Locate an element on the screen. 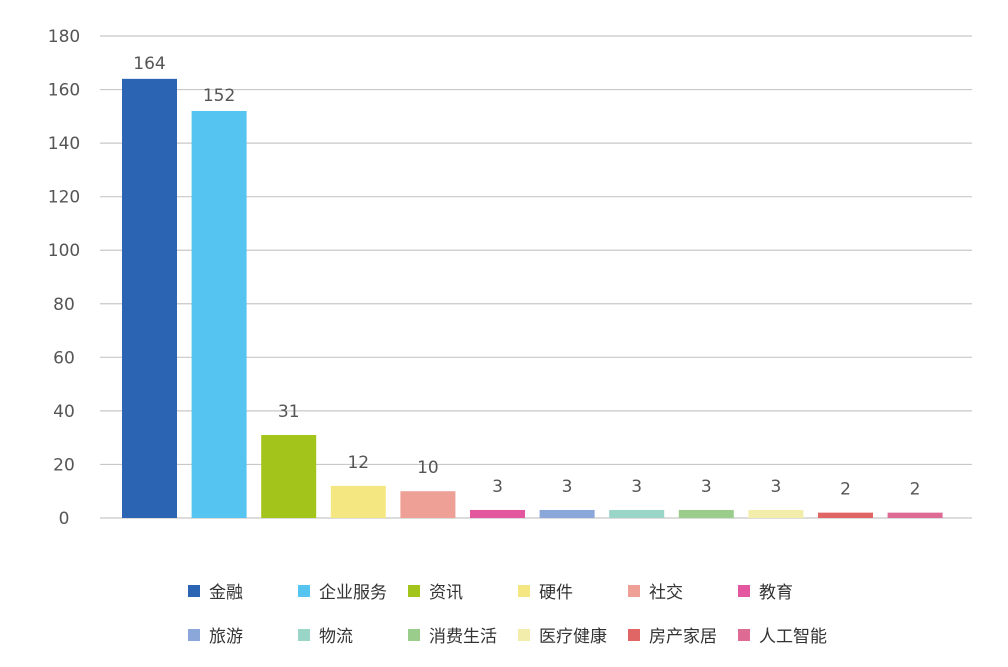 The image size is (1008, 667). y-tick-label: 140 is located at coordinates (64, 144).